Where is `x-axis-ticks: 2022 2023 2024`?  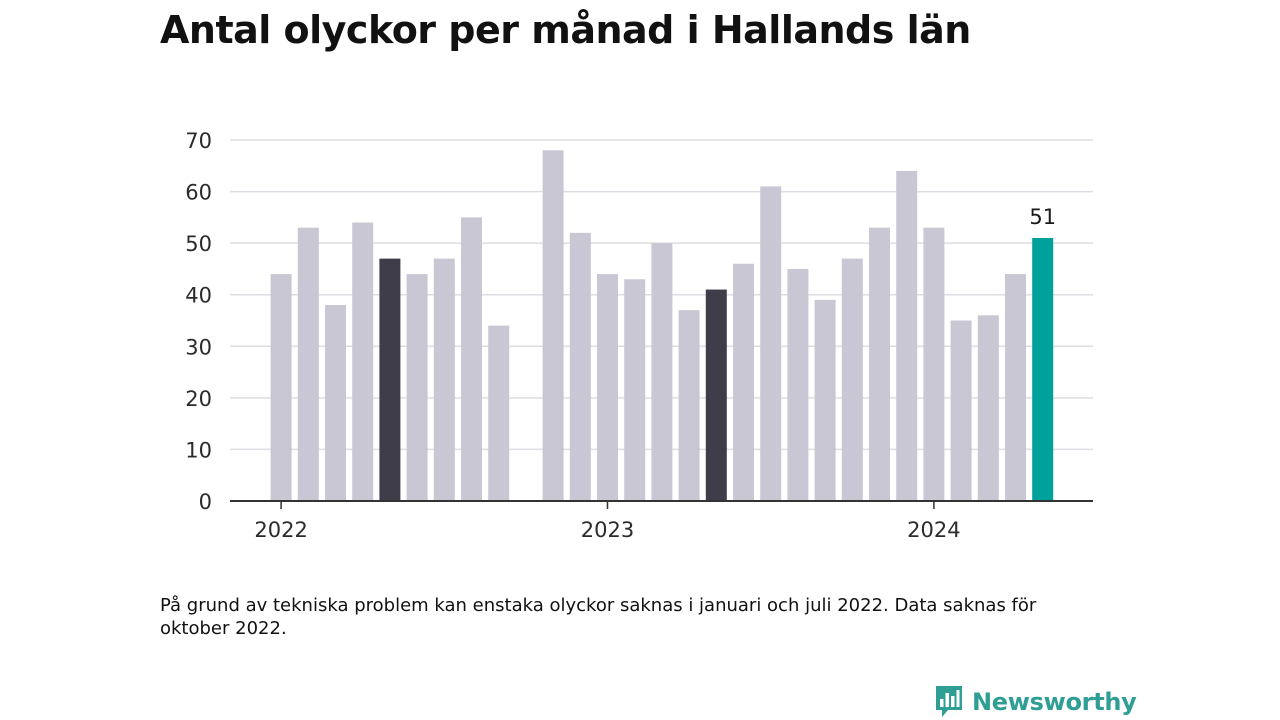 x-axis-ticks: 2022 2023 2024 is located at coordinates (607, 521).